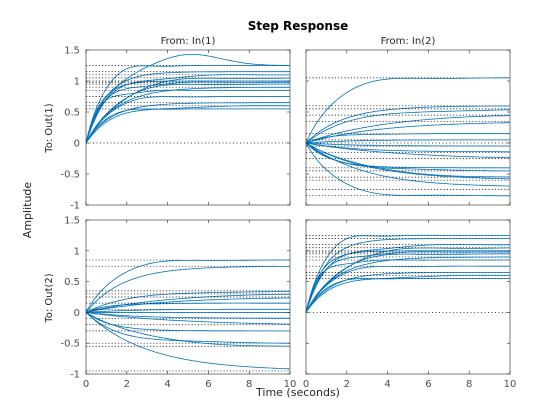  Describe the element at coordinates (49, 298) in the screenshot. I see `output-label-2: To: Out(2)` at that location.